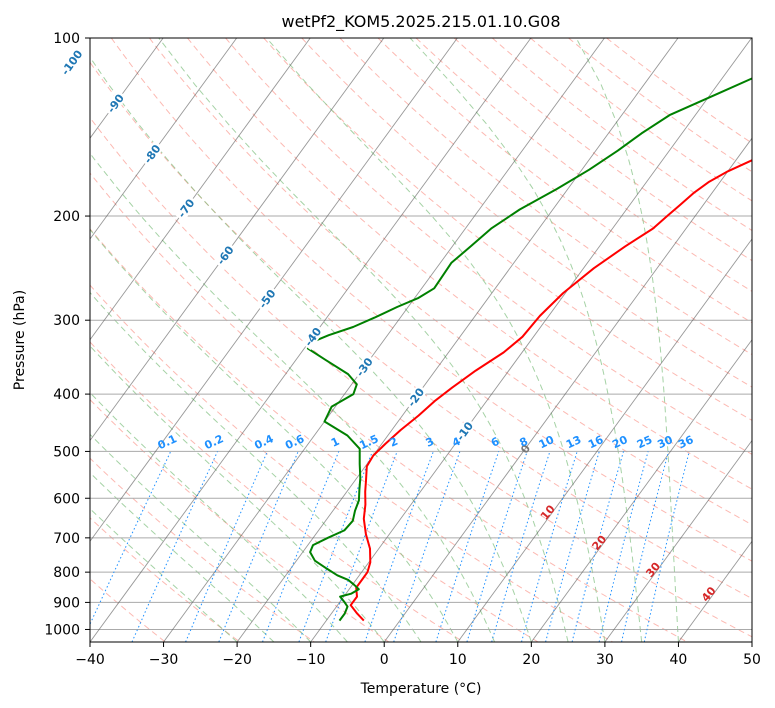  What do you see at coordinates (605, 660) in the screenshot?
I see `x-tick-label: 30` at bounding box center [605, 660].